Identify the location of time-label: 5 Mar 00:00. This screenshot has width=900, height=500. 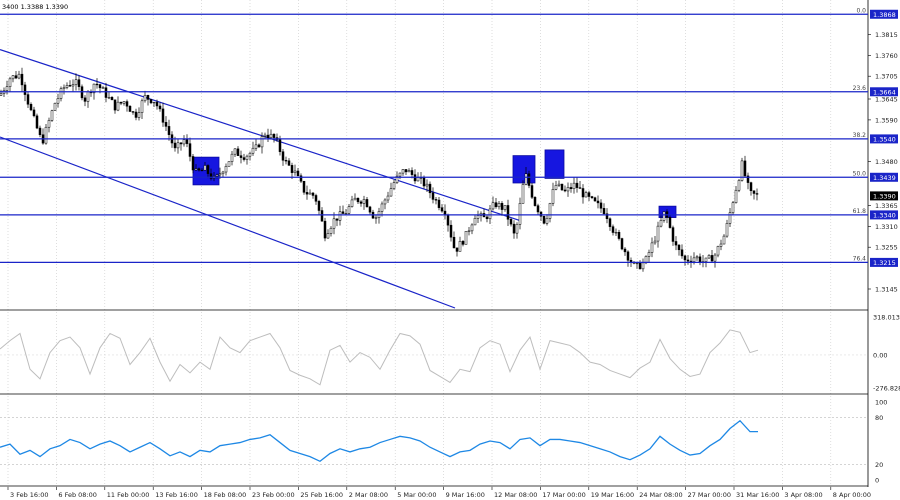
(416, 495).